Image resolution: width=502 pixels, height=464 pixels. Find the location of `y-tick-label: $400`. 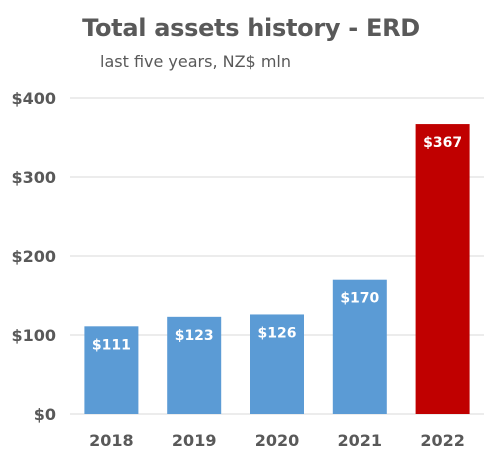

y-tick-label: $400 is located at coordinates (33, 98).